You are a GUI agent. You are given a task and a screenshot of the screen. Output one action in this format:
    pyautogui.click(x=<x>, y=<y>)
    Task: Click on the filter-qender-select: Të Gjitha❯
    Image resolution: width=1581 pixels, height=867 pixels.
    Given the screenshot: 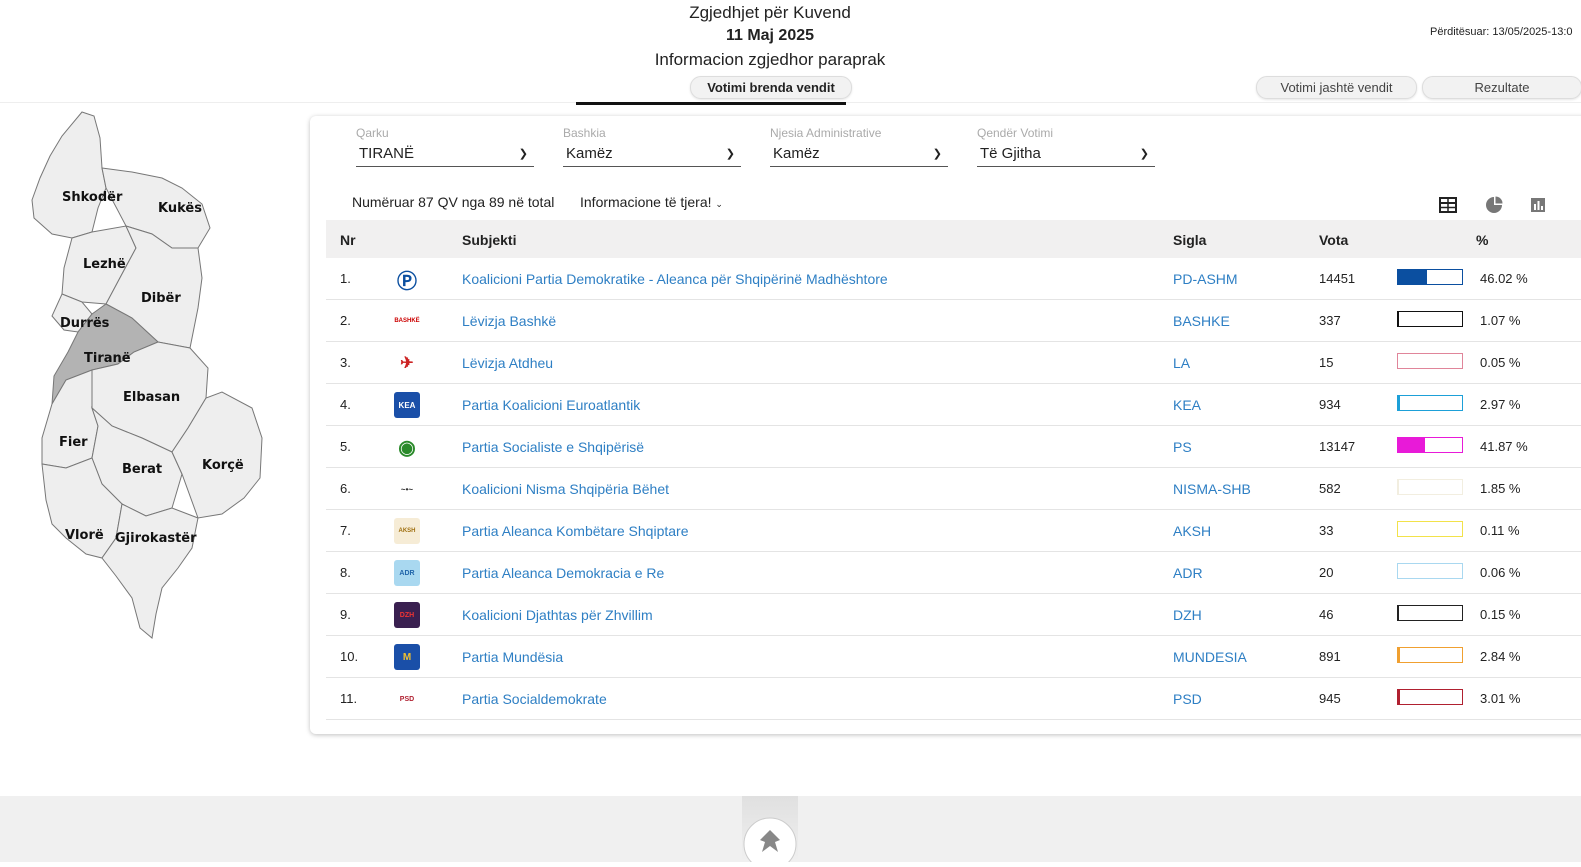 What is the action you would take?
    pyautogui.click(x=1066, y=154)
    